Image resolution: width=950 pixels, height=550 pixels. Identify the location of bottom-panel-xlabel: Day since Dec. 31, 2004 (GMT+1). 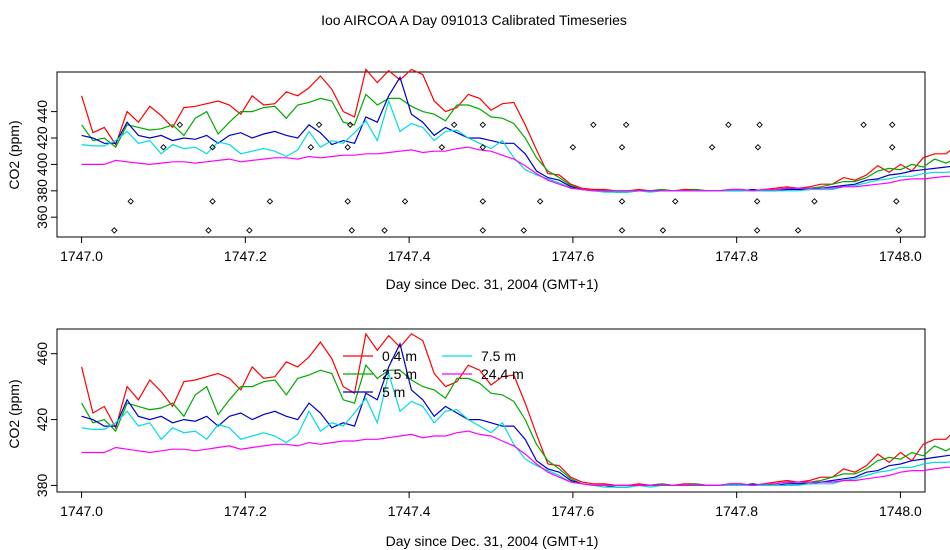
(492, 541).